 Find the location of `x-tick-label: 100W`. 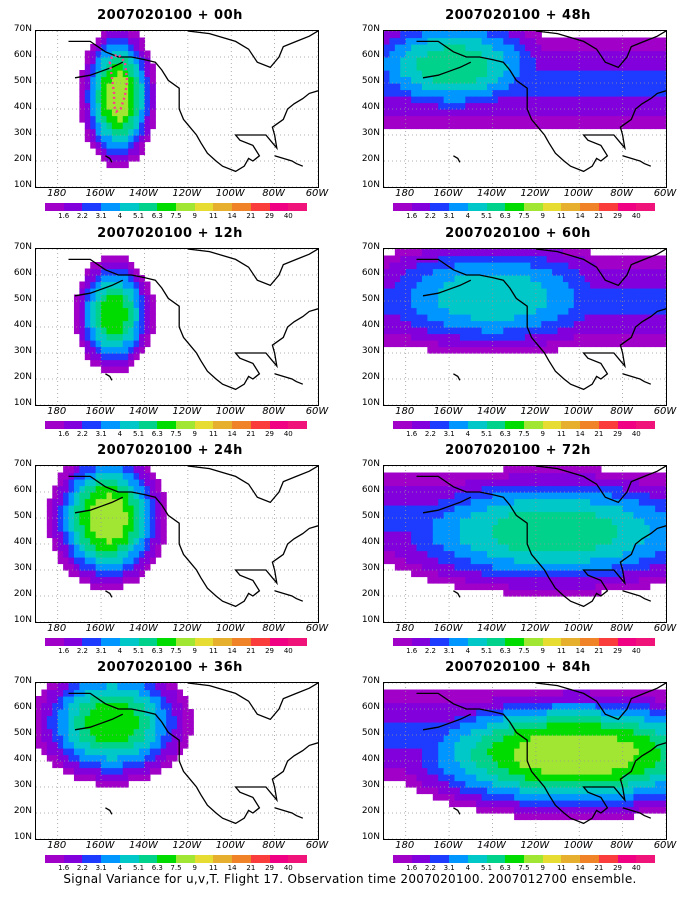

x-tick-label: 100W is located at coordinates (578, 193).